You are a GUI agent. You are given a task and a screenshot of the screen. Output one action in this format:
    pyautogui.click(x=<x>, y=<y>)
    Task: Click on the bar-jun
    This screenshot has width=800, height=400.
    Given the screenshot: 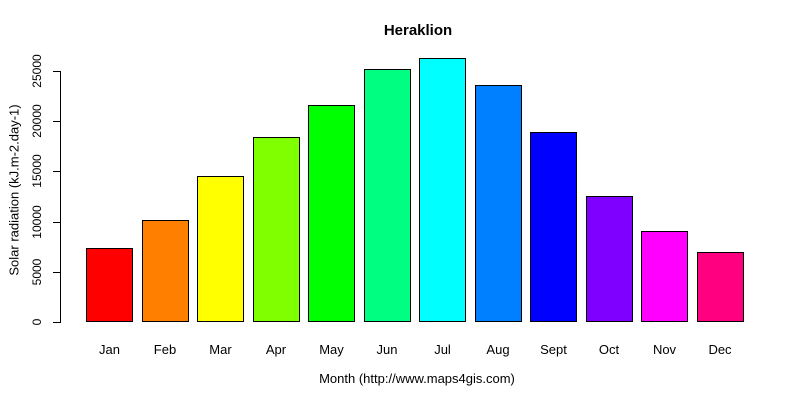 What is the action you would take?
    pyautogui.click(x=387, y=195)
    